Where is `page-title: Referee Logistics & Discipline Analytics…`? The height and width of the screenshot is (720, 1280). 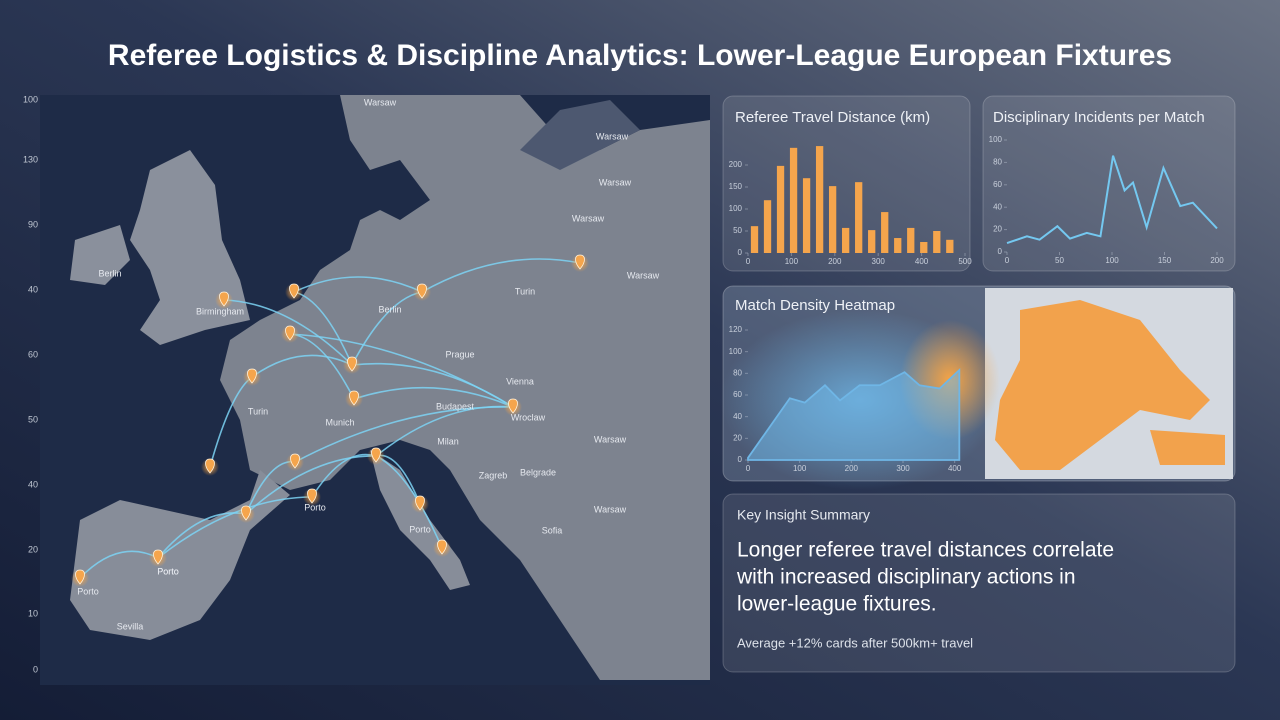
page-title: Referee Logistics & Discipline Analytics… is located at coordinates (640, 55).